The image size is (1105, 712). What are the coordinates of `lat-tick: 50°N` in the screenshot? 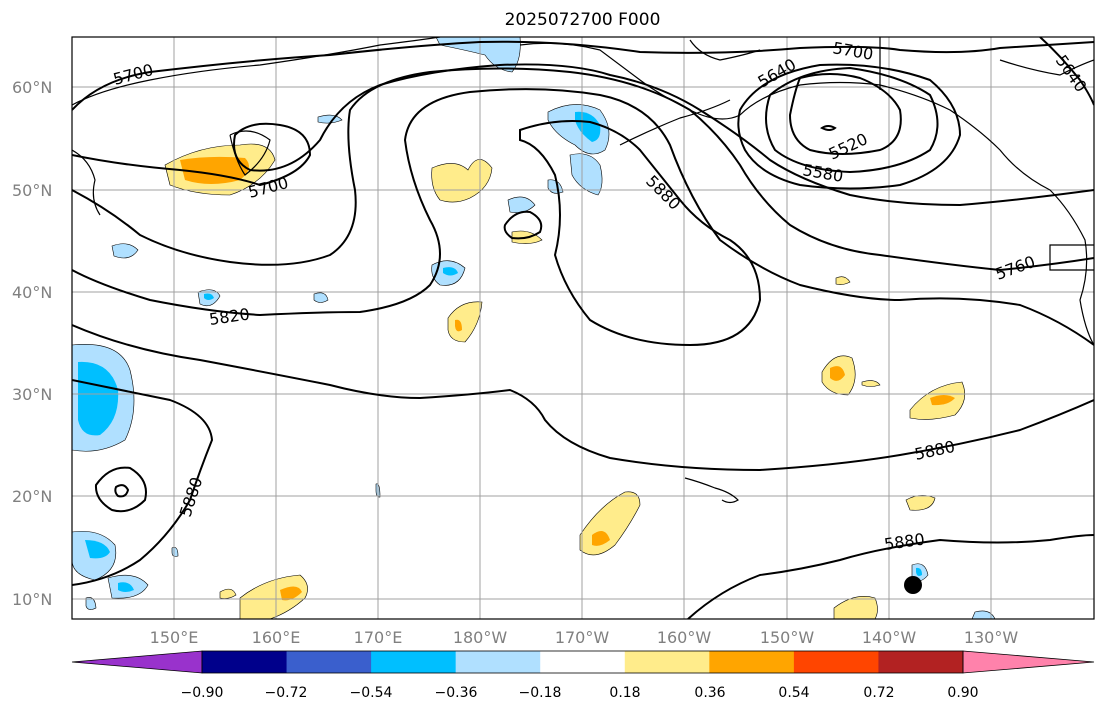 It's located at (32, 190).